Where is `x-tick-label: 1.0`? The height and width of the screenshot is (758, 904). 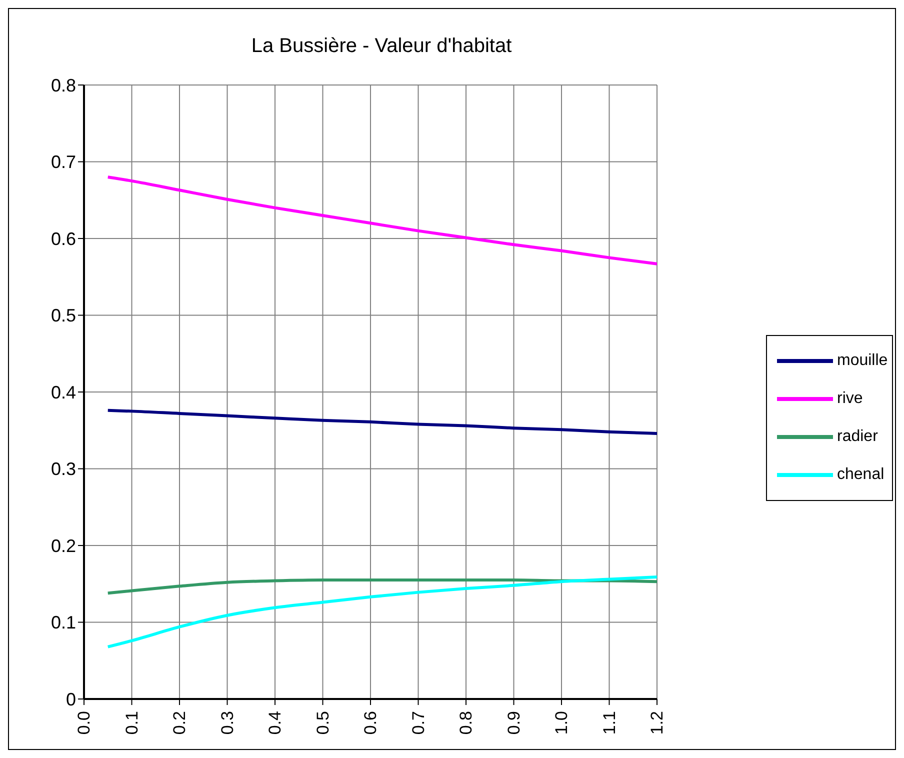
x-tick-label: 1.0 is located at coordinates (561, 723).